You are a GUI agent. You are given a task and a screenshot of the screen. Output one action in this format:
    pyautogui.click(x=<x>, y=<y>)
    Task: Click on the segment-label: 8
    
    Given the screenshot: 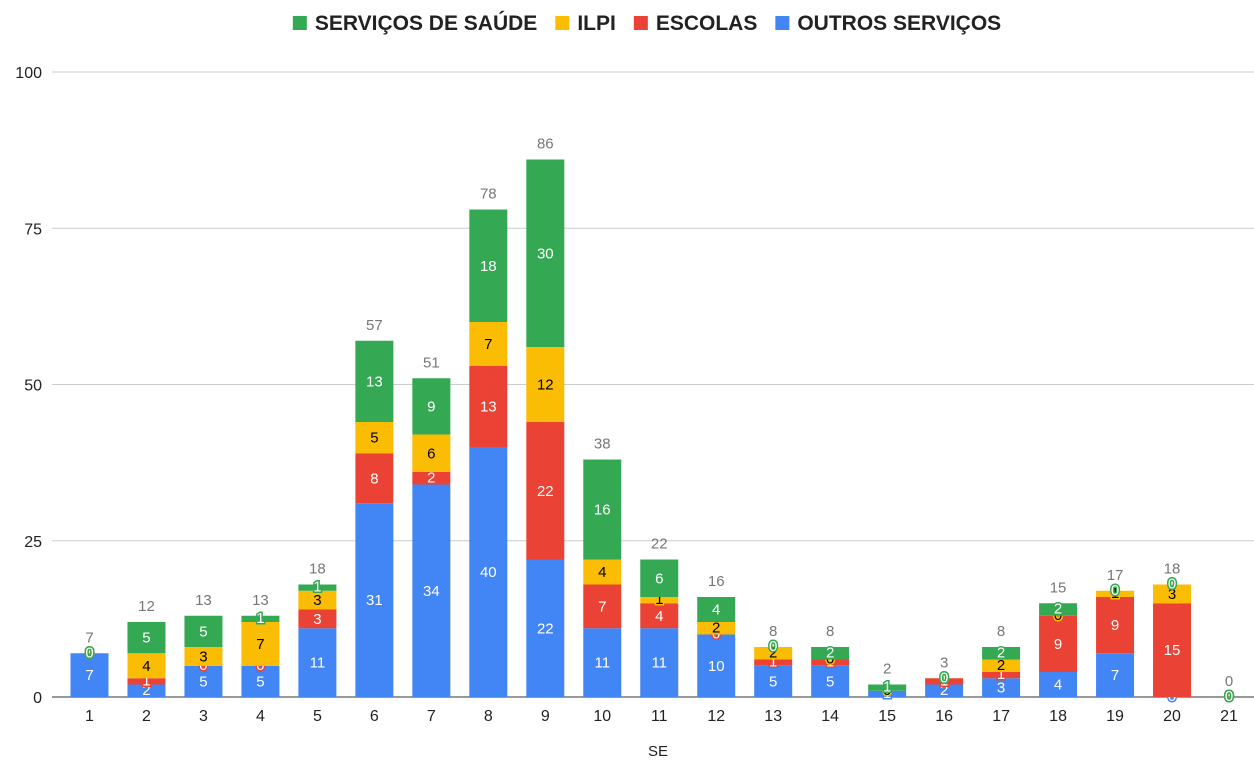 What is the action you would take?
    pyautogui.click(x=374, y=478)
    